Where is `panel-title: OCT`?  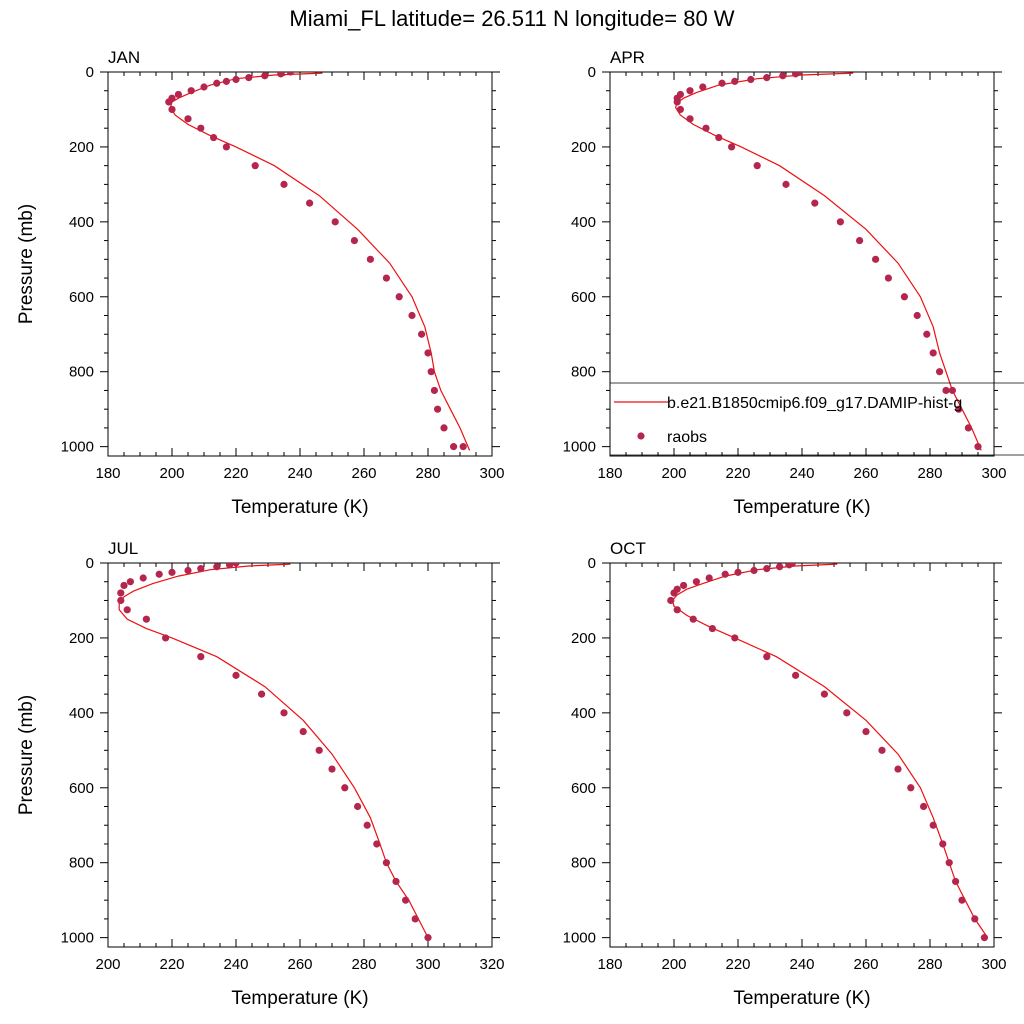 panel-title: OCT is located at coordinates (628, 548).